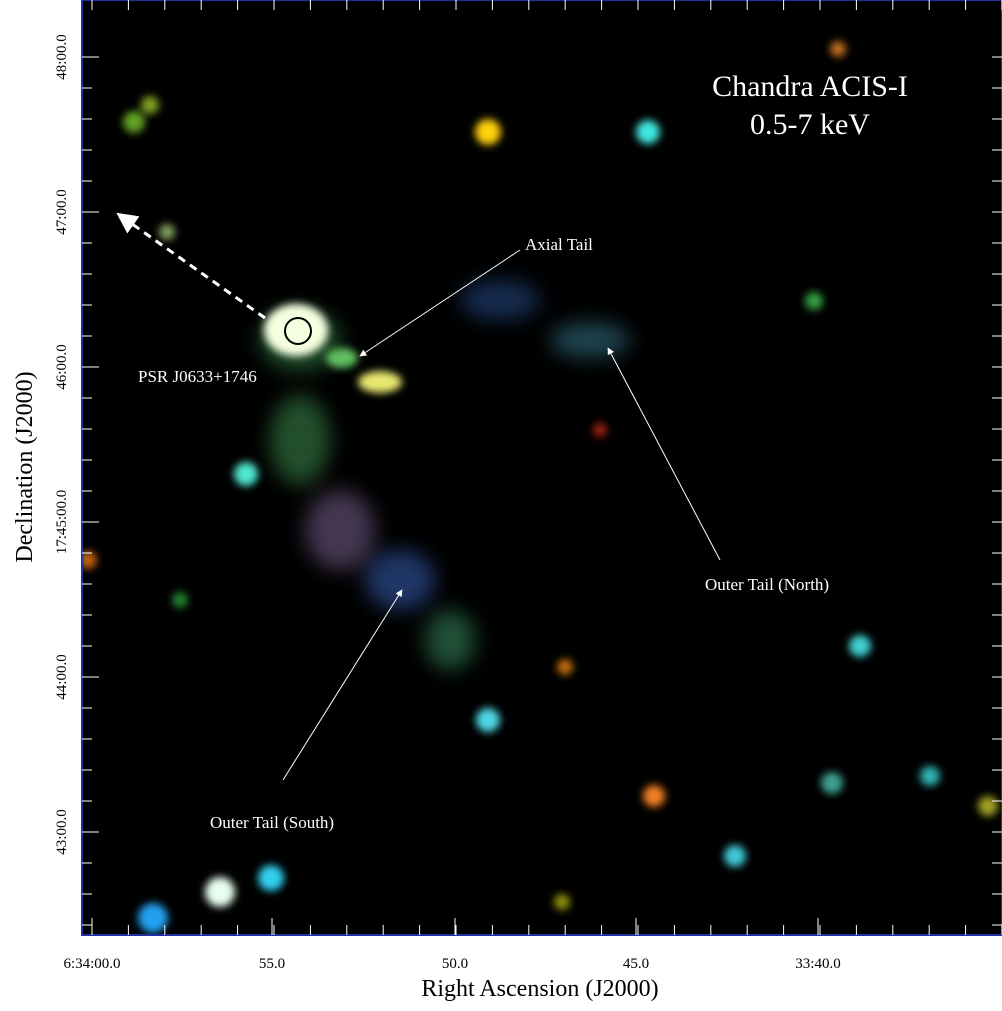 Image resolution: width=1002 pixels, height=1011 pixels. I want to click on y-tick-label: 43:00.0, so click(62, 831).